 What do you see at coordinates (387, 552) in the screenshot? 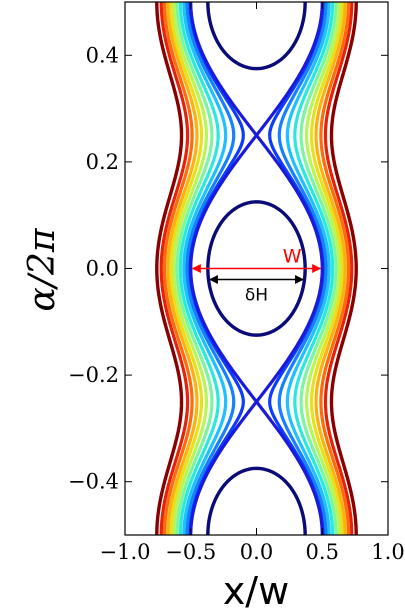
I see `x-tick-label: 1.0` at bounding box center [387, 552].